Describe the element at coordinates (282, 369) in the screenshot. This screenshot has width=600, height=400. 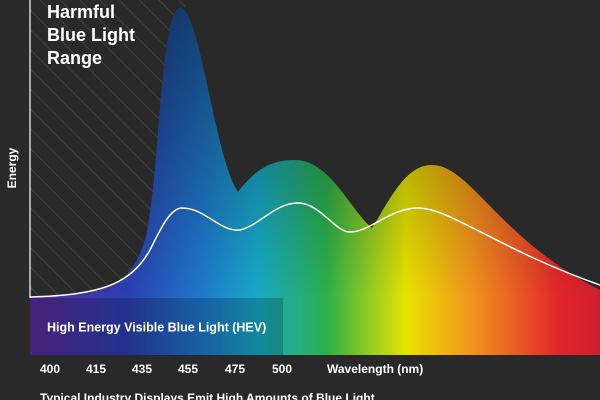
I see `x-tick-label: 500` at that location.